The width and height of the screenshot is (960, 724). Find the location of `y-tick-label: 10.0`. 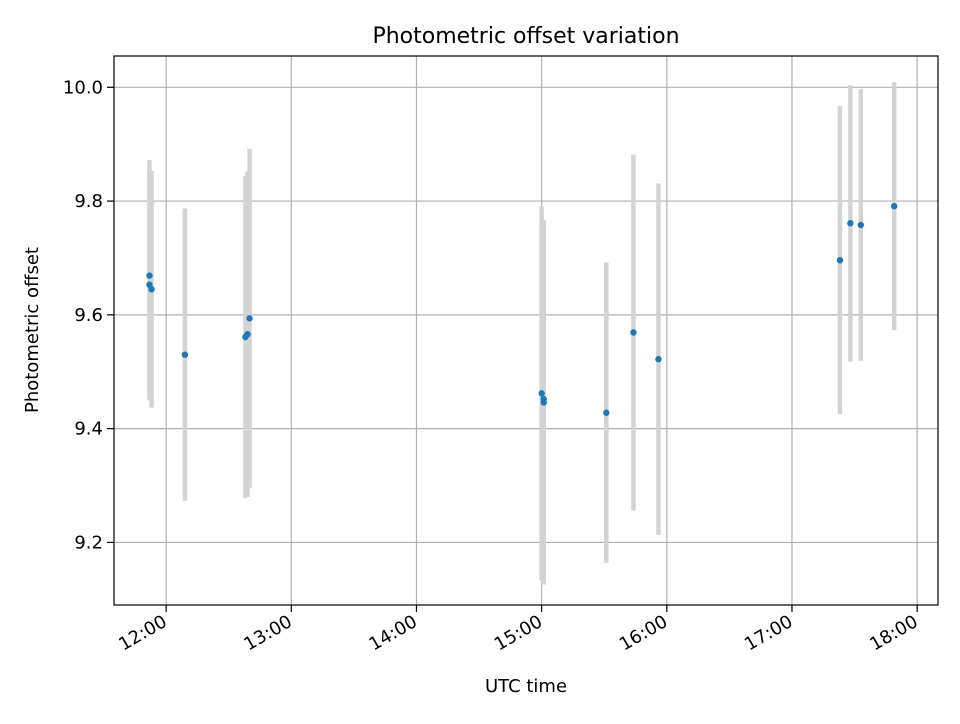

y-tick-label: 10.0 is located at coordinates (83, 87).